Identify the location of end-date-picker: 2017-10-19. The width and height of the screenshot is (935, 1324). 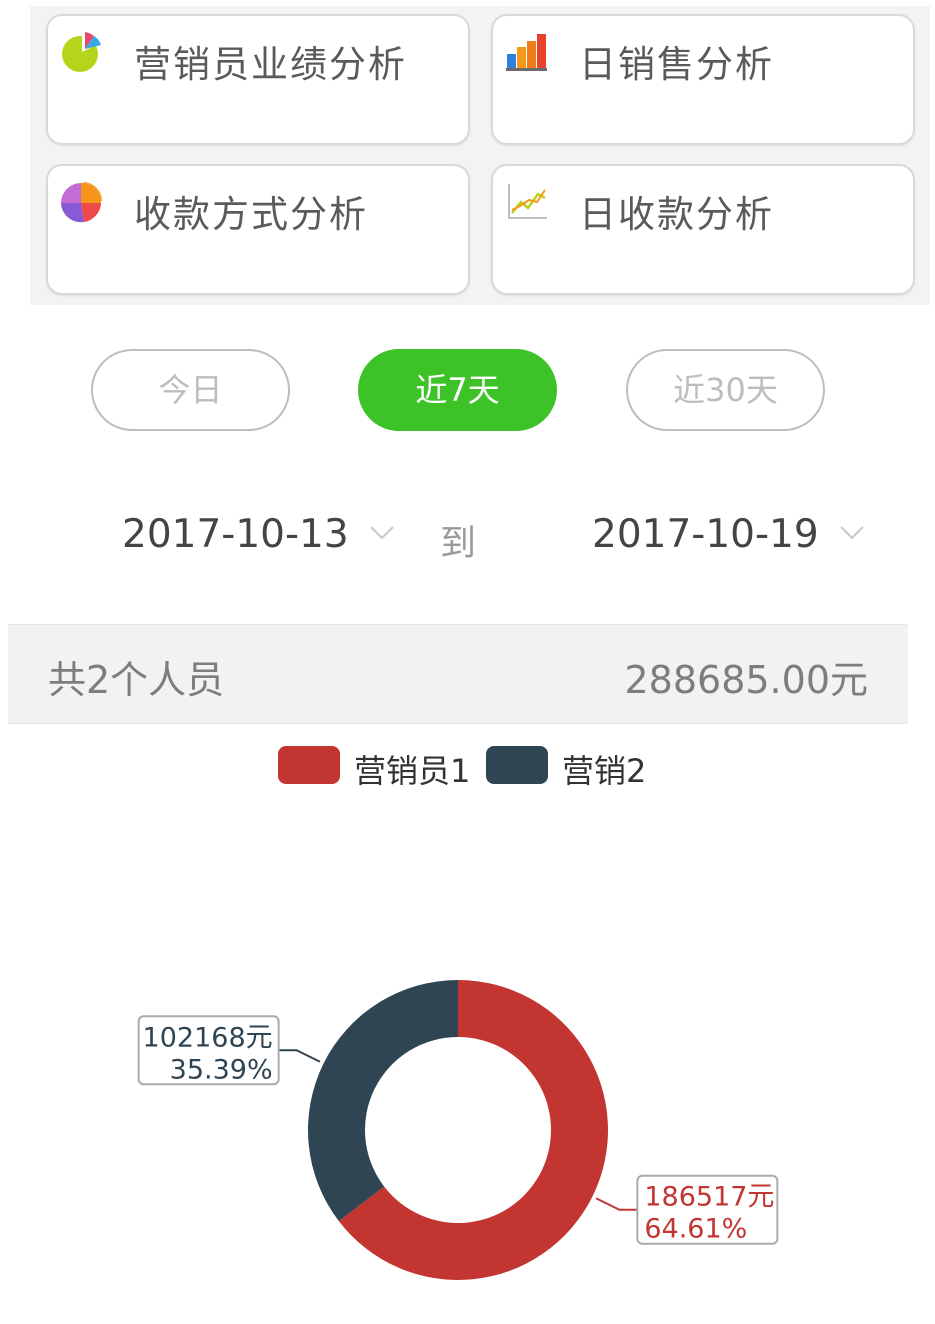
(728, 538).